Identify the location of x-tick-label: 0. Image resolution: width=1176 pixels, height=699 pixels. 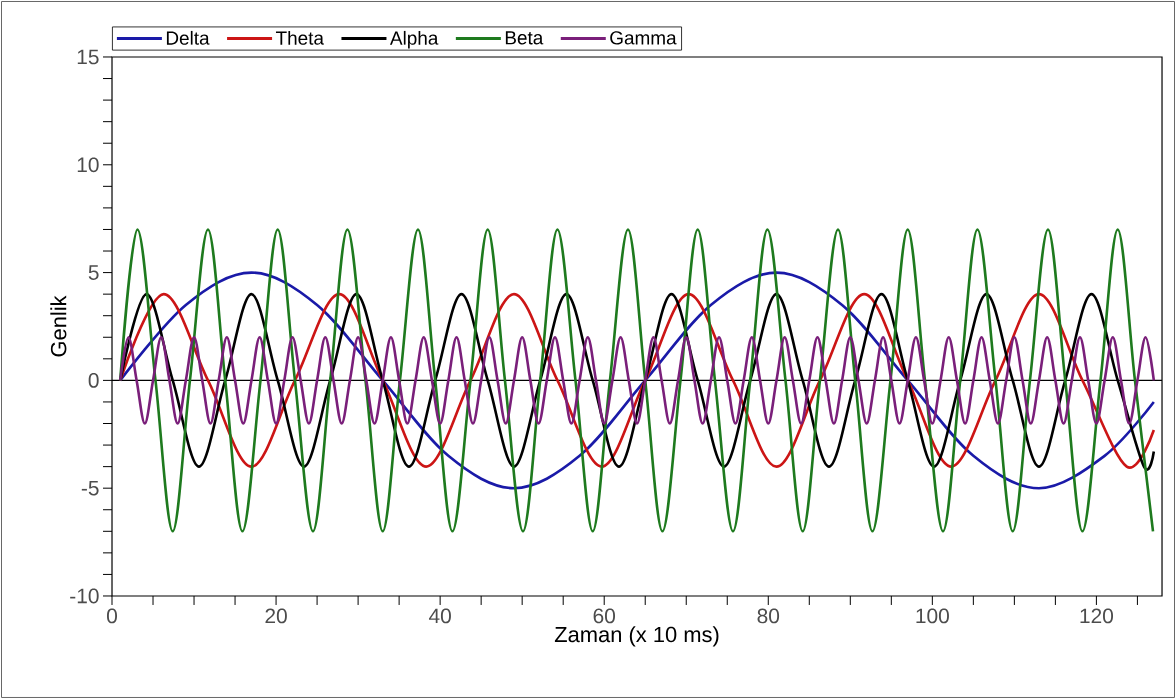
(112, 616).